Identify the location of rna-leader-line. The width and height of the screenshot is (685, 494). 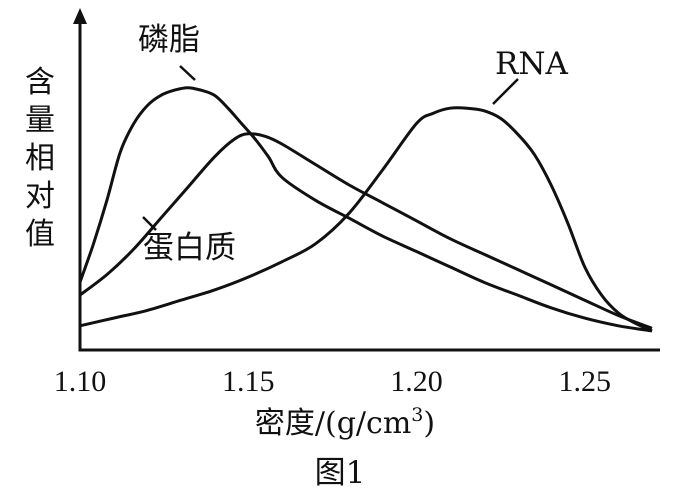
(505, 91).